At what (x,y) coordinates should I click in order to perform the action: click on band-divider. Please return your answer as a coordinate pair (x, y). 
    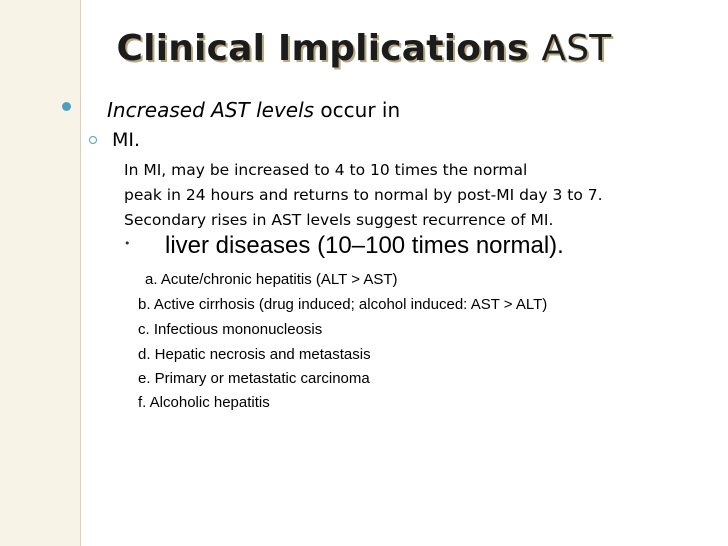
    Looking at the image, I should click on (80, 273).